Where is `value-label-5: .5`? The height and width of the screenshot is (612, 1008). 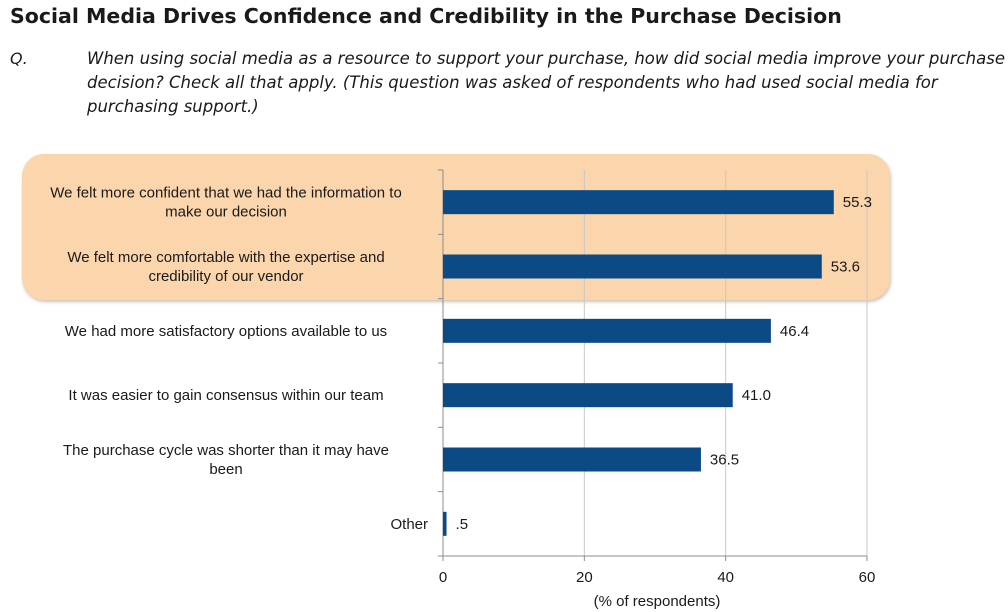
value-label-5: .5 is located at coordinates (462, 524).